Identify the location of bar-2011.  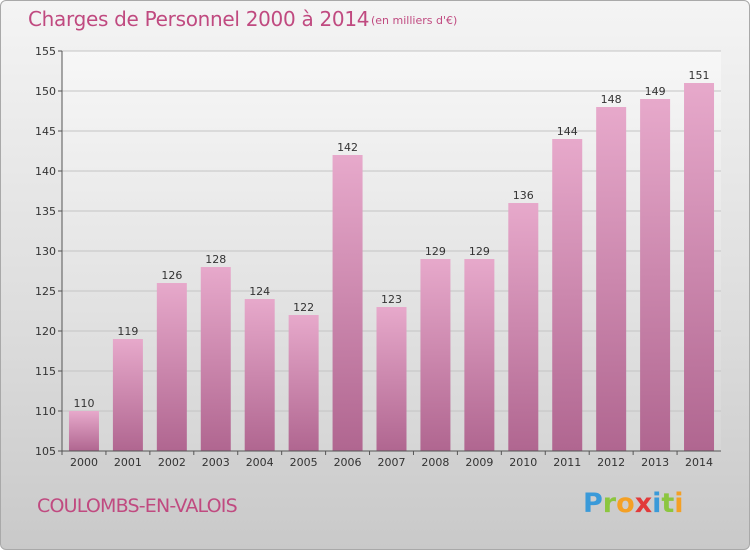
(567, 295).